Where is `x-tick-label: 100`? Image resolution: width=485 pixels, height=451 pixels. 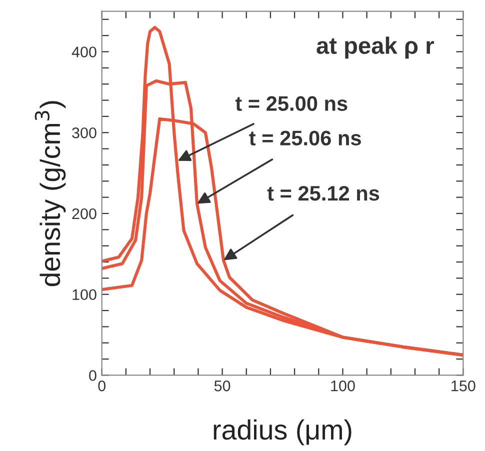
x-tick-label: 100 is located at coordinates (343, 386).